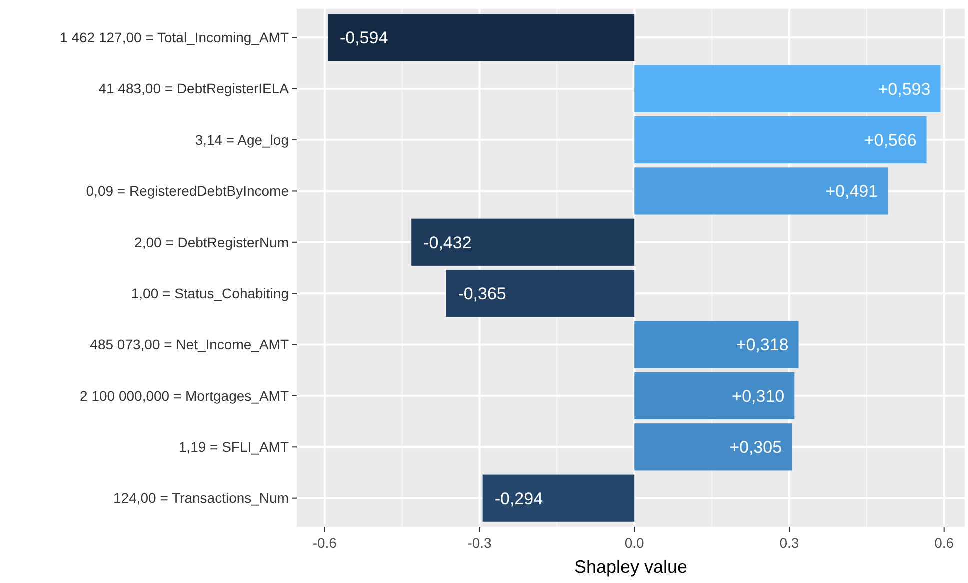 The height and width of the screenshot is (583, 968). I want to click on y-tick-label: 2,00 = DebtRegisterNum, so click(211, 242).